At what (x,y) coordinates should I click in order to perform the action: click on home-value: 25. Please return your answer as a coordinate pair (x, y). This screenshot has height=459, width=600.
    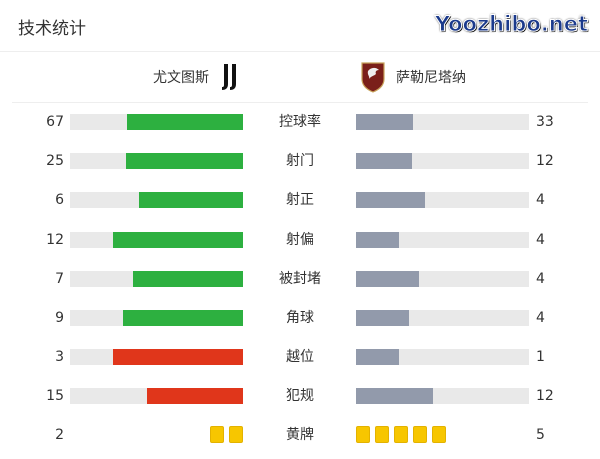
    Looking at the image, I should click on (55, 161).